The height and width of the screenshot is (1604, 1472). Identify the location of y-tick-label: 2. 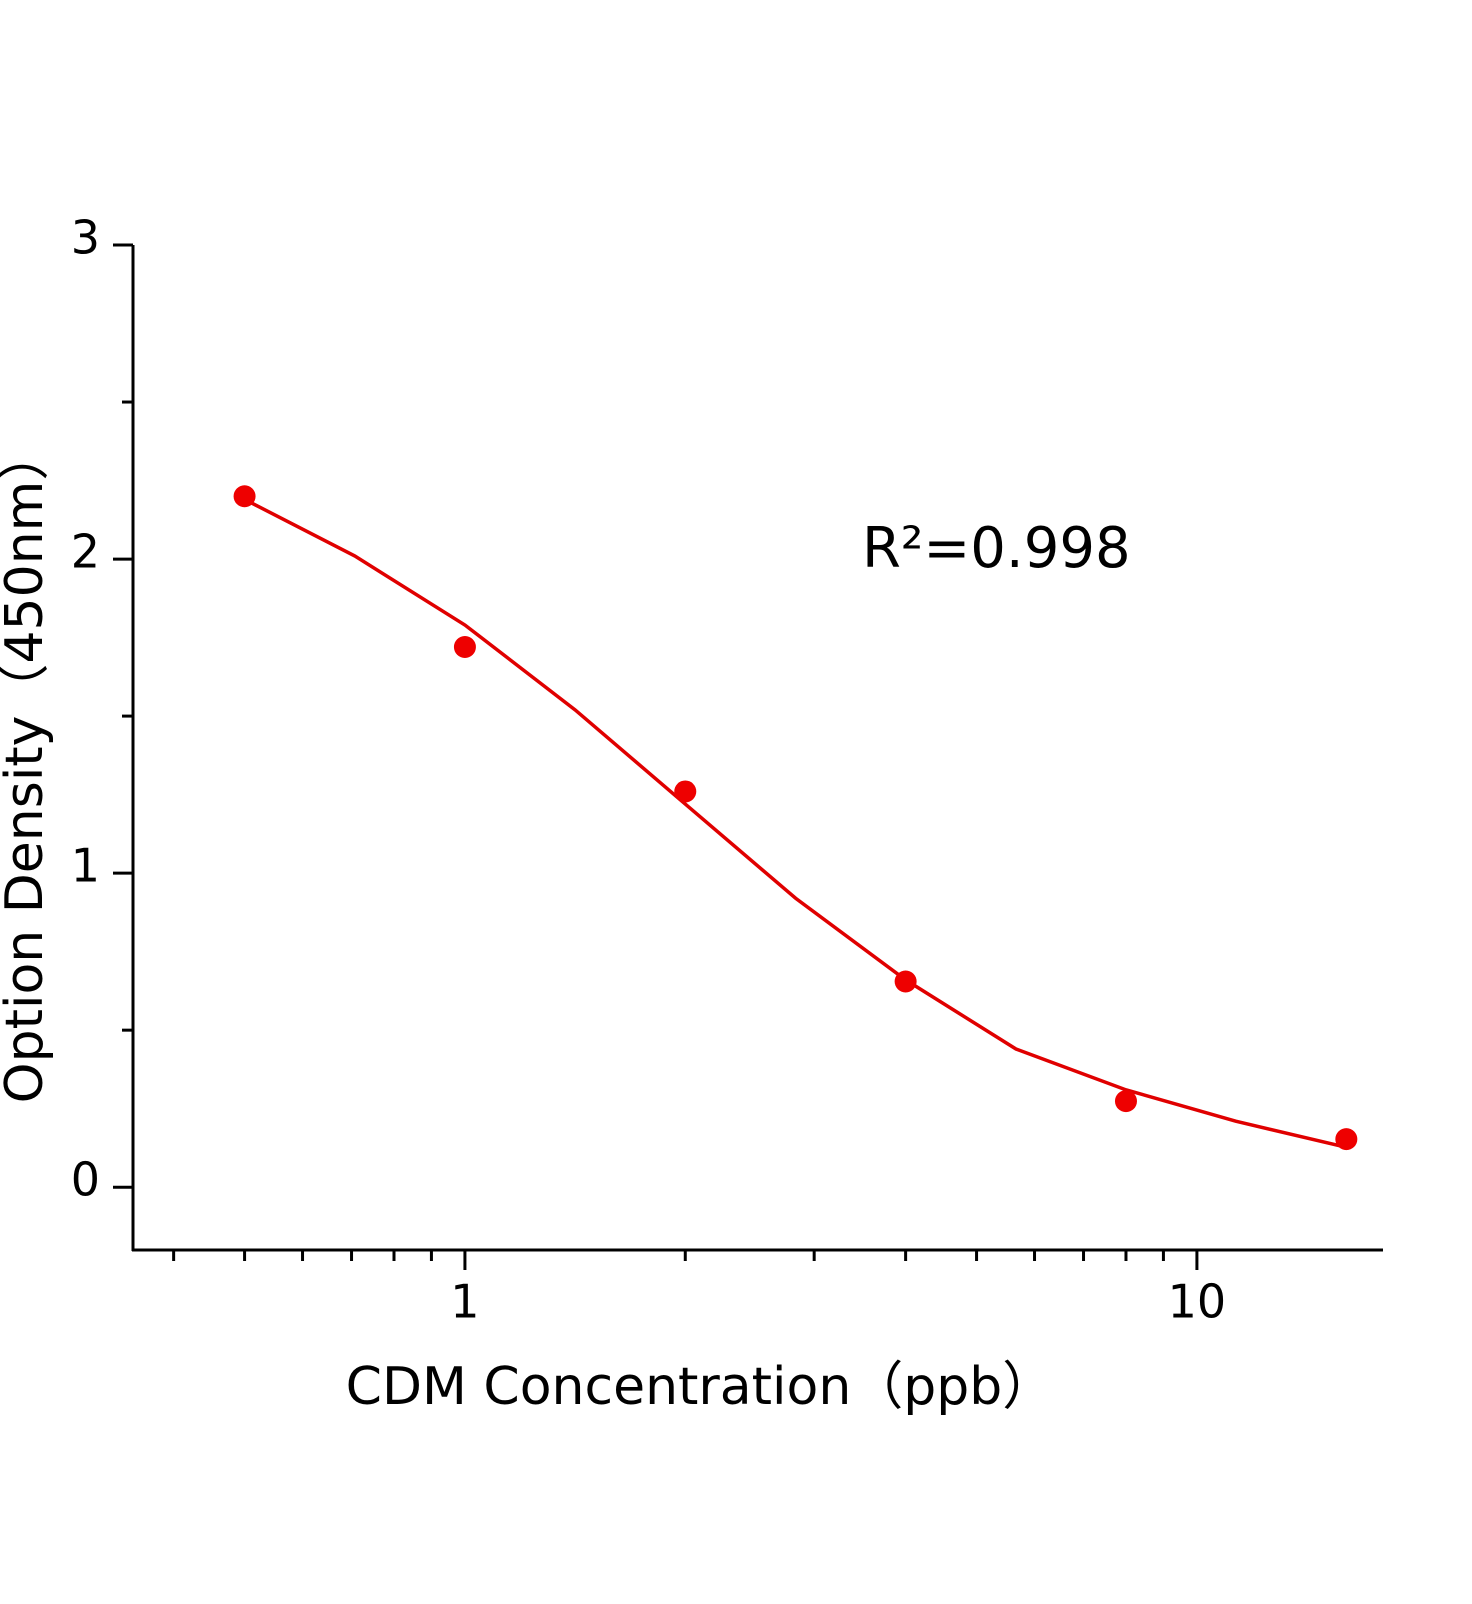
(85, 552).